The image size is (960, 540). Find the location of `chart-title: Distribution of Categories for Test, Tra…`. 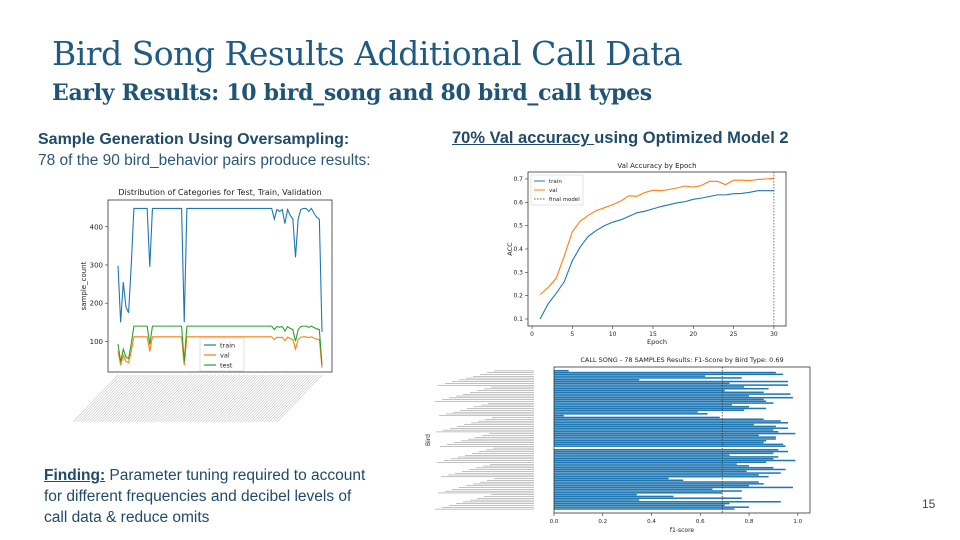

chart-title: Distribution of Categories for Test, Tra… is located at coordinates (219, 192).